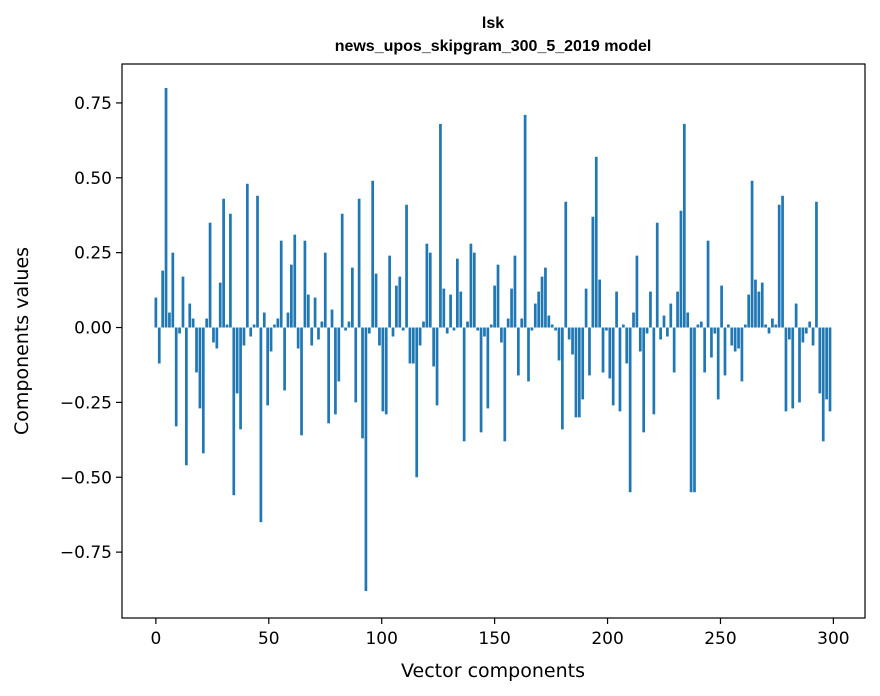 This screenshot has height=696, width=880. Describe the element at coordinates (493, 671) in the screenshot. I see `x-axis-label: Vector components` at that location.